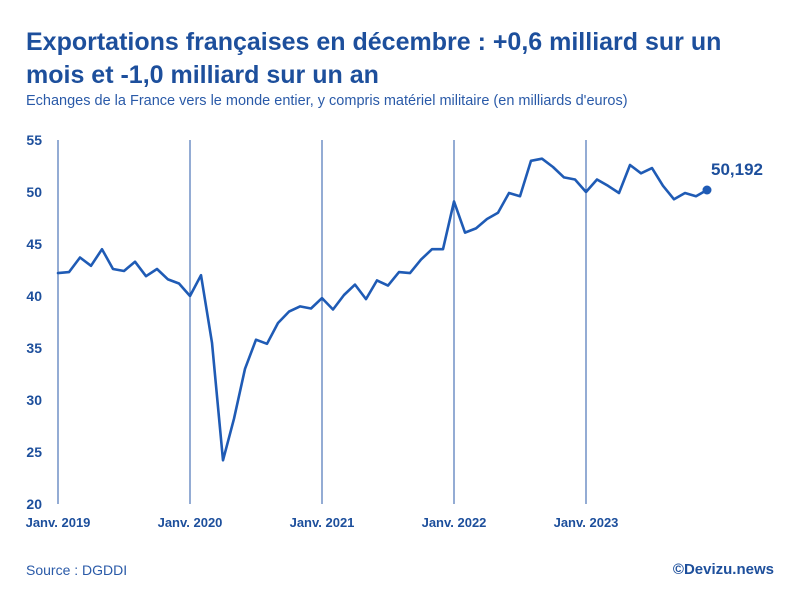  I want to click on x-tick-label: Janv. 2022, so click(454, 522).